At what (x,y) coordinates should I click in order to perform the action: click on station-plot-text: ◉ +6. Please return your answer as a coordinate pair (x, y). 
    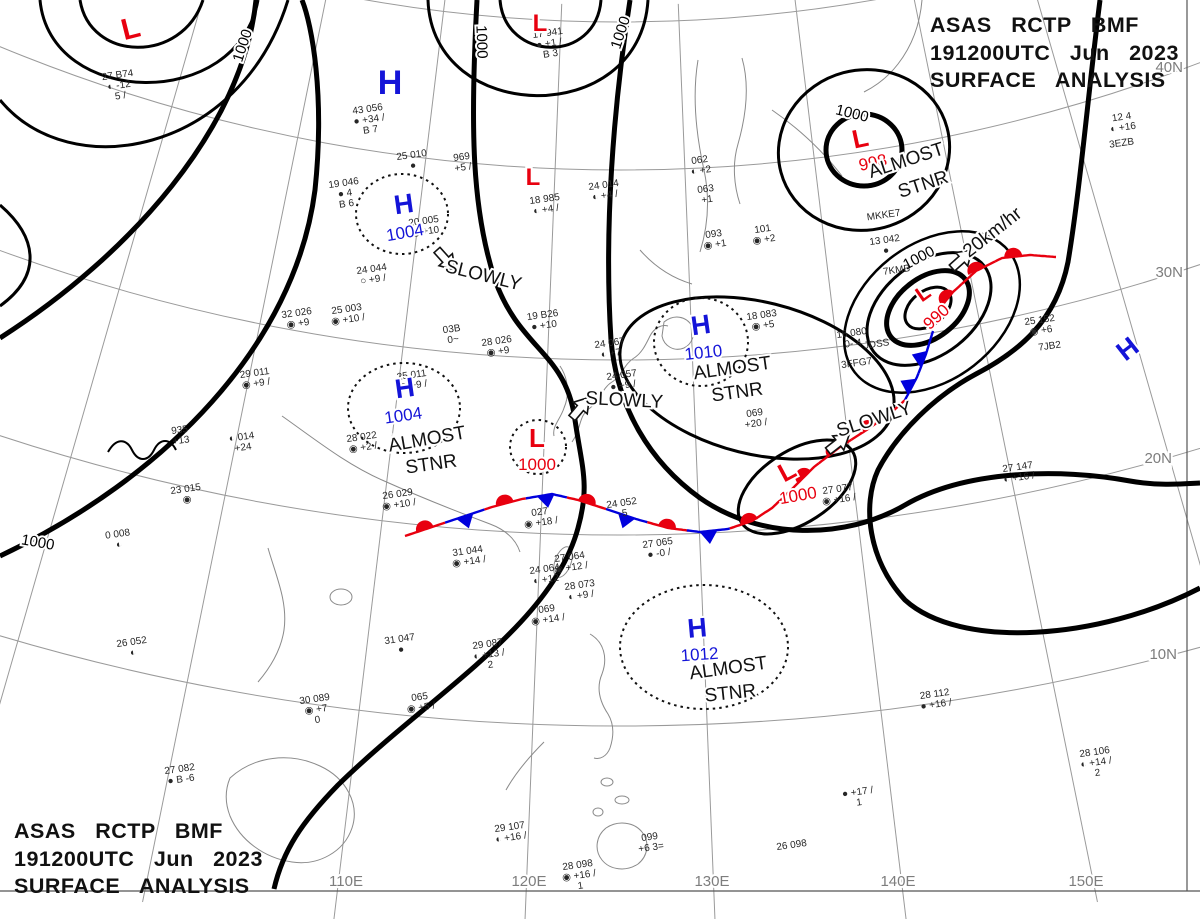
    Looking at the image, I should click on (1041, 331).